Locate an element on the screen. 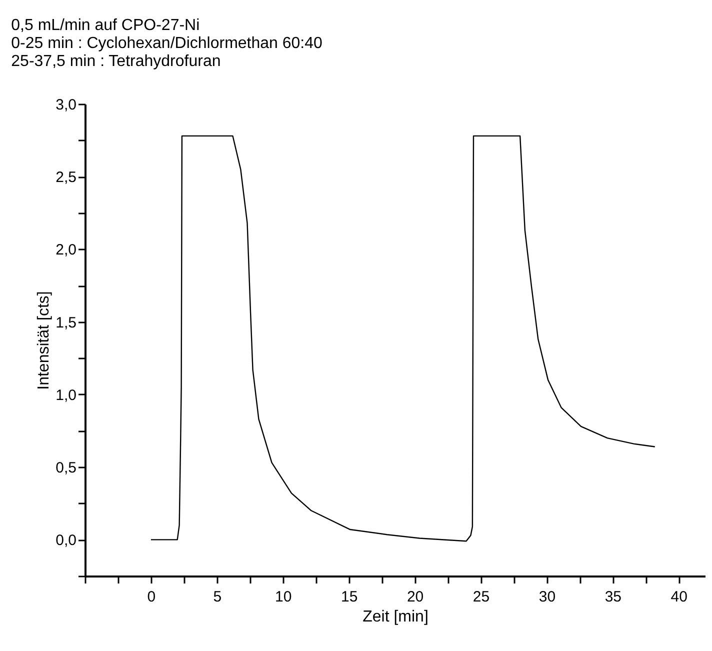  x-tick-label: 0 is located at coordinates (151, 597).